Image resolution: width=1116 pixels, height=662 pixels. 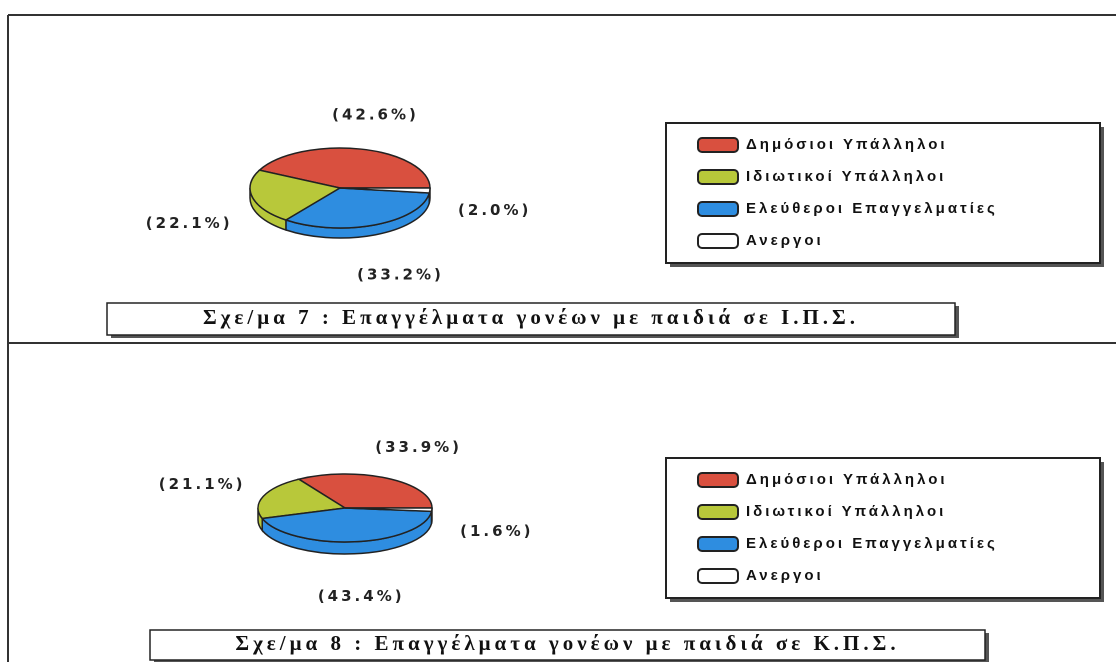 What do you see at coordinates (496, 531) in the screenshot?
I see `data-label: (1.6%)` at bounding box center [496, 531].